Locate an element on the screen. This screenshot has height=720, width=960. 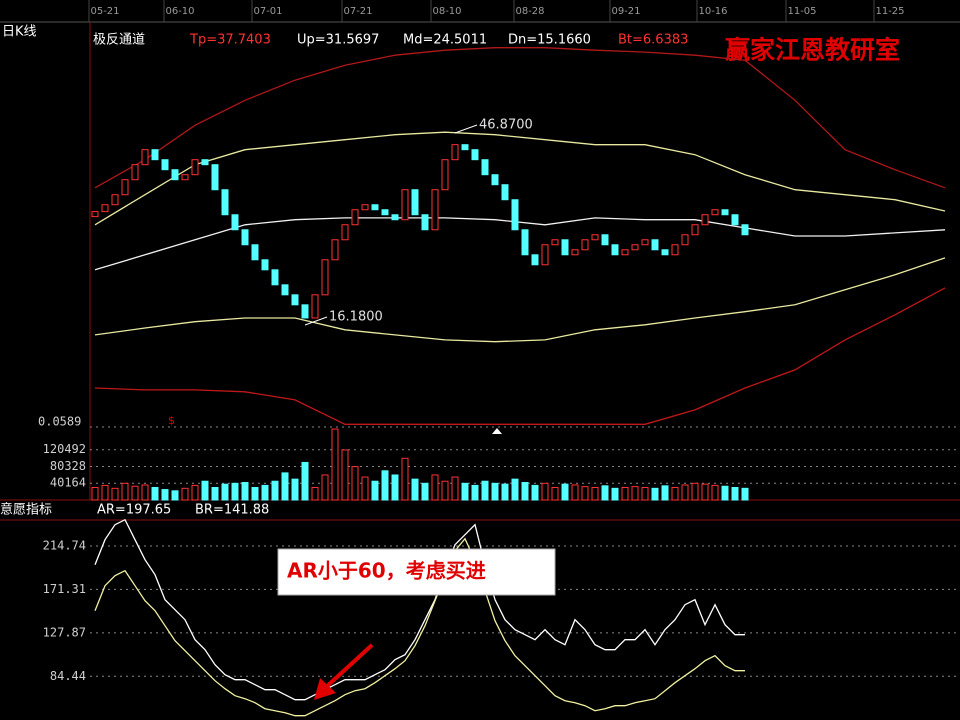
y-tick-label: 171.31 is located at coordinates (64, 589).